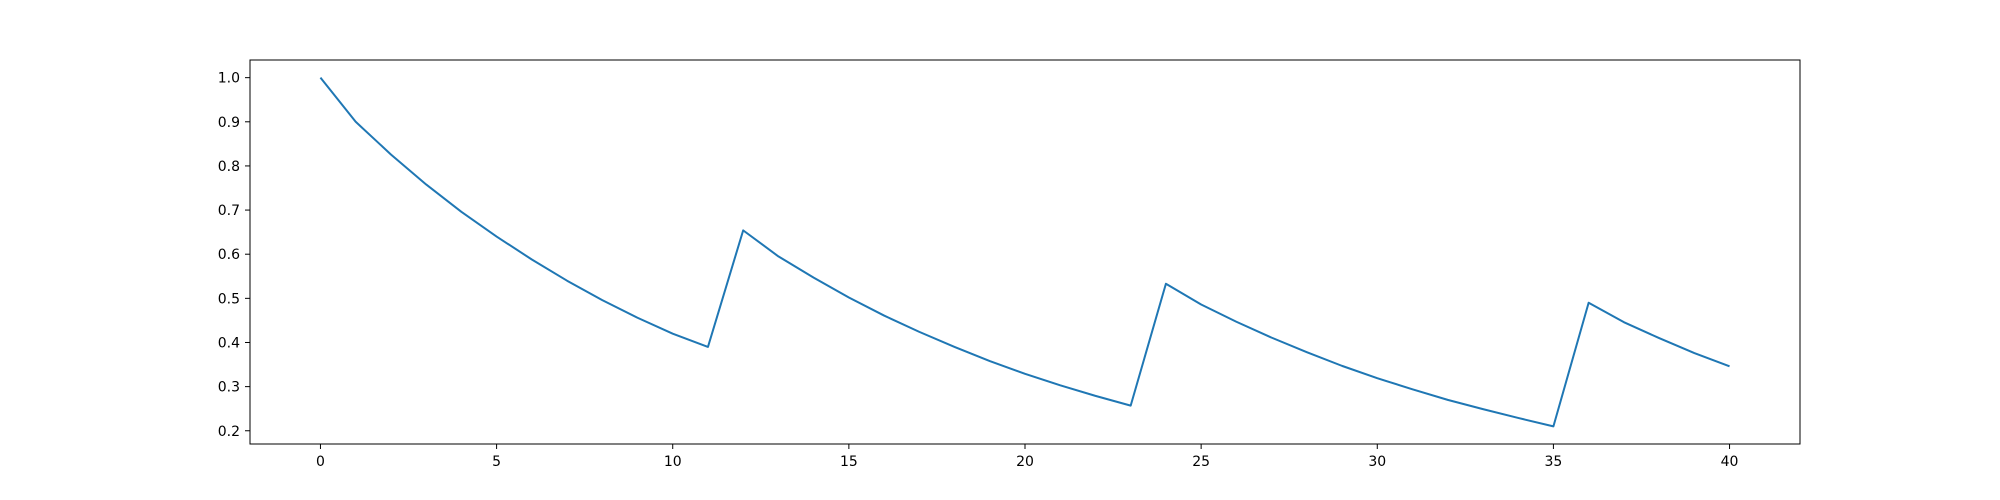 The height and width of the screenshot is (500, 2000). Describe the element at coordinates (229, 388) in the screenshot. I see `y-tick-label: 0.3` at that location.